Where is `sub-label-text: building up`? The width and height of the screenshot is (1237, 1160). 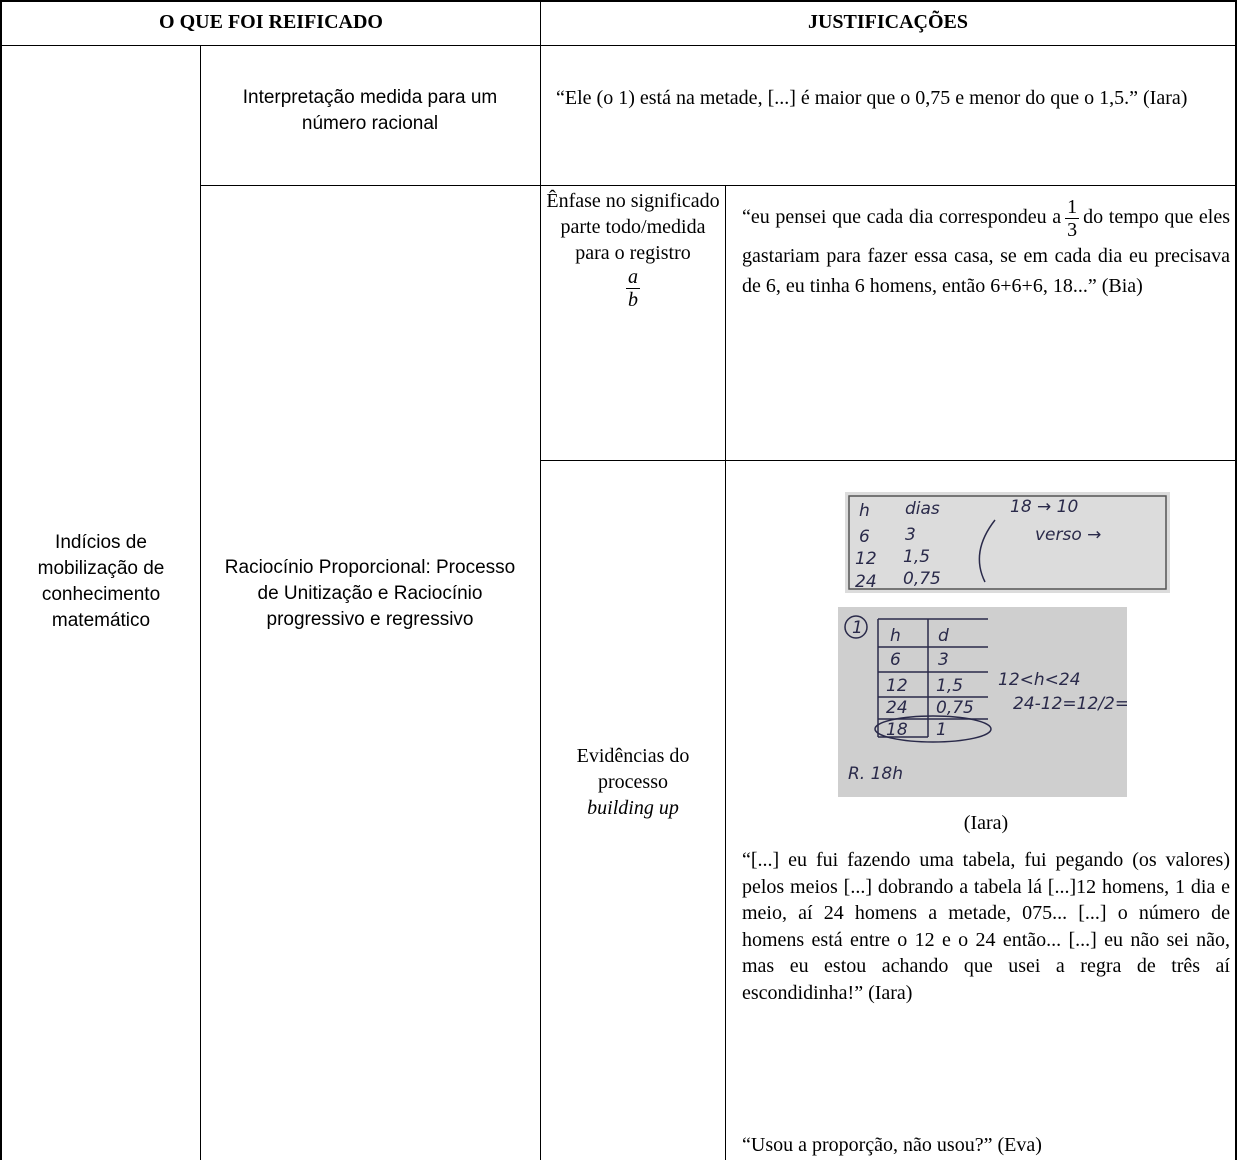
sub-label-text: building up is located at coordinates (633, 808).